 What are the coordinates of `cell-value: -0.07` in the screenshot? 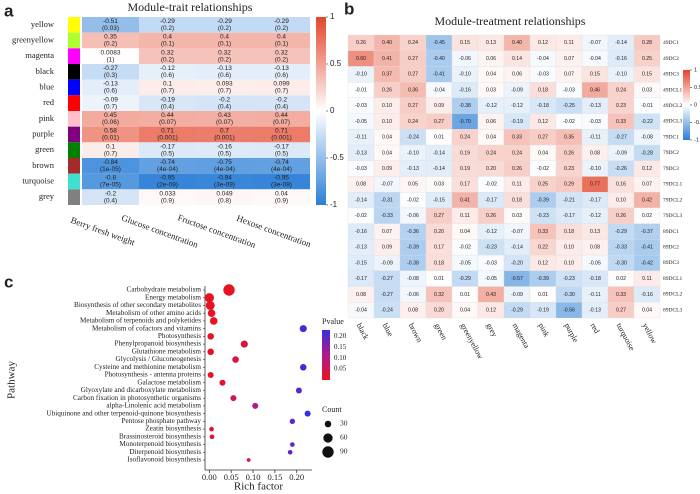 It's located at (517, 232).